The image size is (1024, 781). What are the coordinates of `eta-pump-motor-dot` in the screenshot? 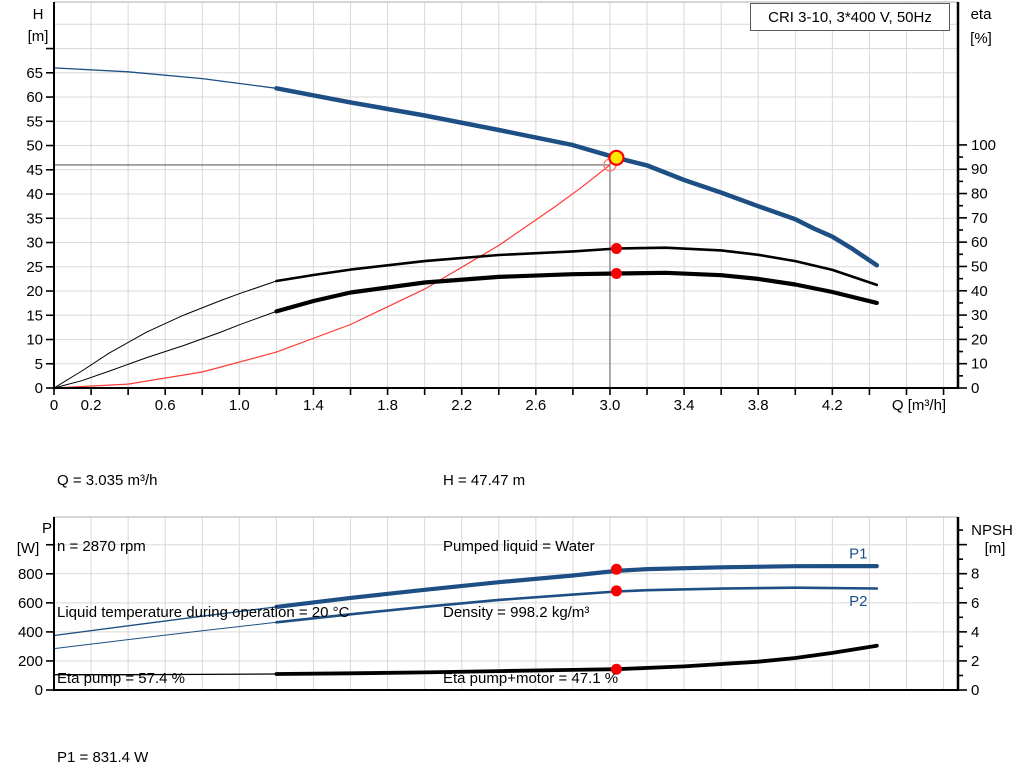 It's located at (616, 274).